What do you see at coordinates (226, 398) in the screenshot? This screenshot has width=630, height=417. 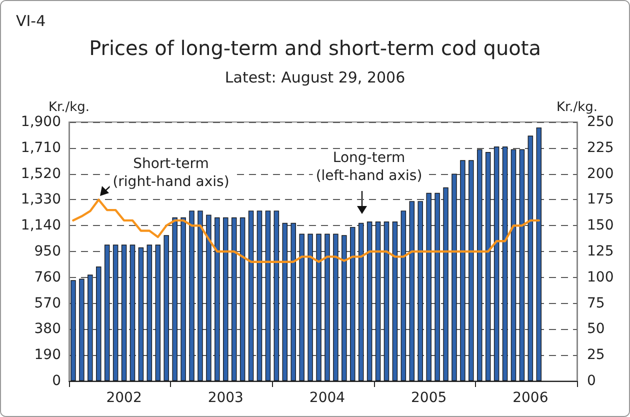 I see `x-tick-label: 2003` at bounding box center [226, 398].